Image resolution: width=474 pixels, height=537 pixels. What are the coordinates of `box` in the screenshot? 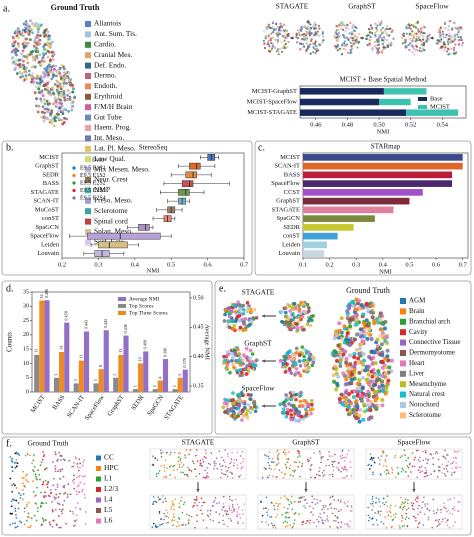 It's located at (191, 175).